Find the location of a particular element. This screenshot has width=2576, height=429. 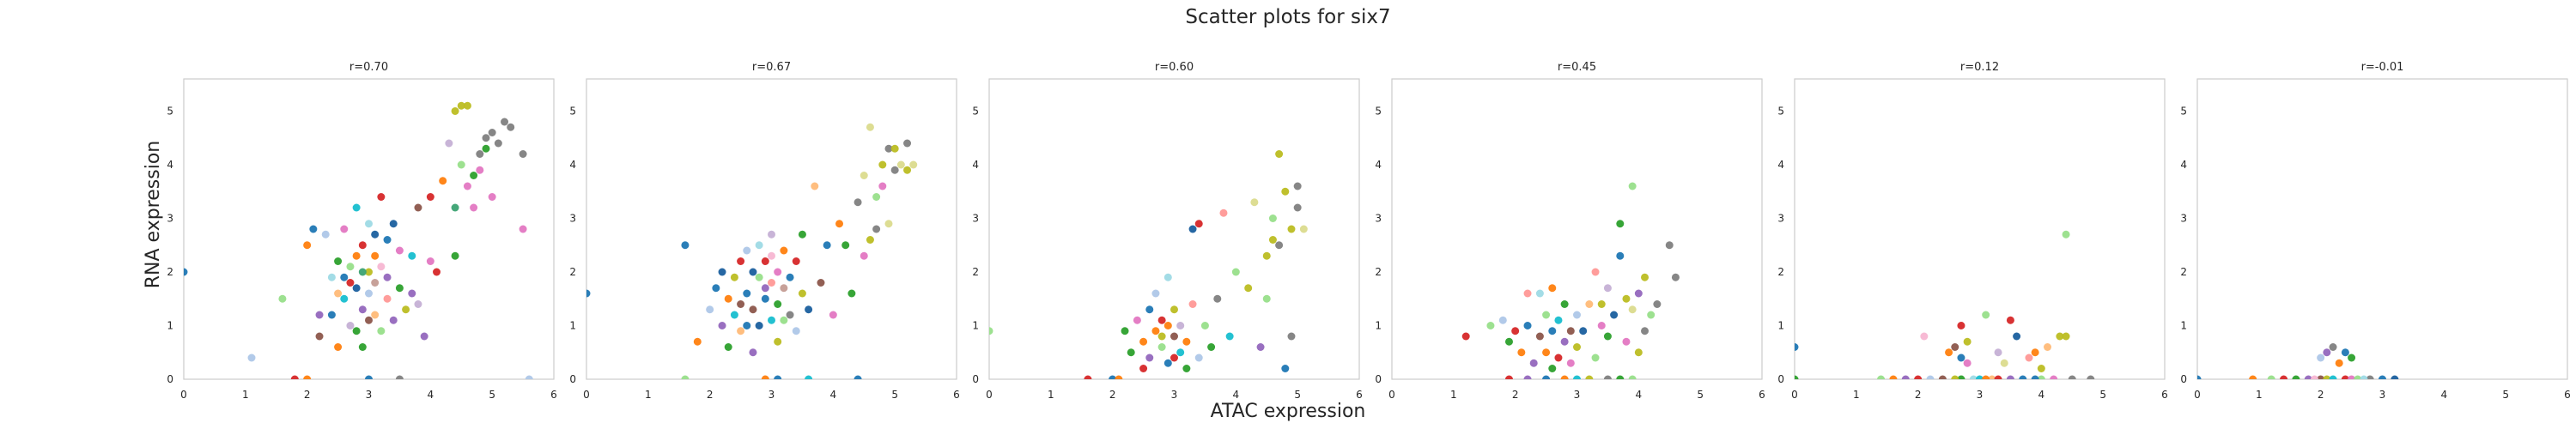

points-group is located at coordinates (1570, 281).